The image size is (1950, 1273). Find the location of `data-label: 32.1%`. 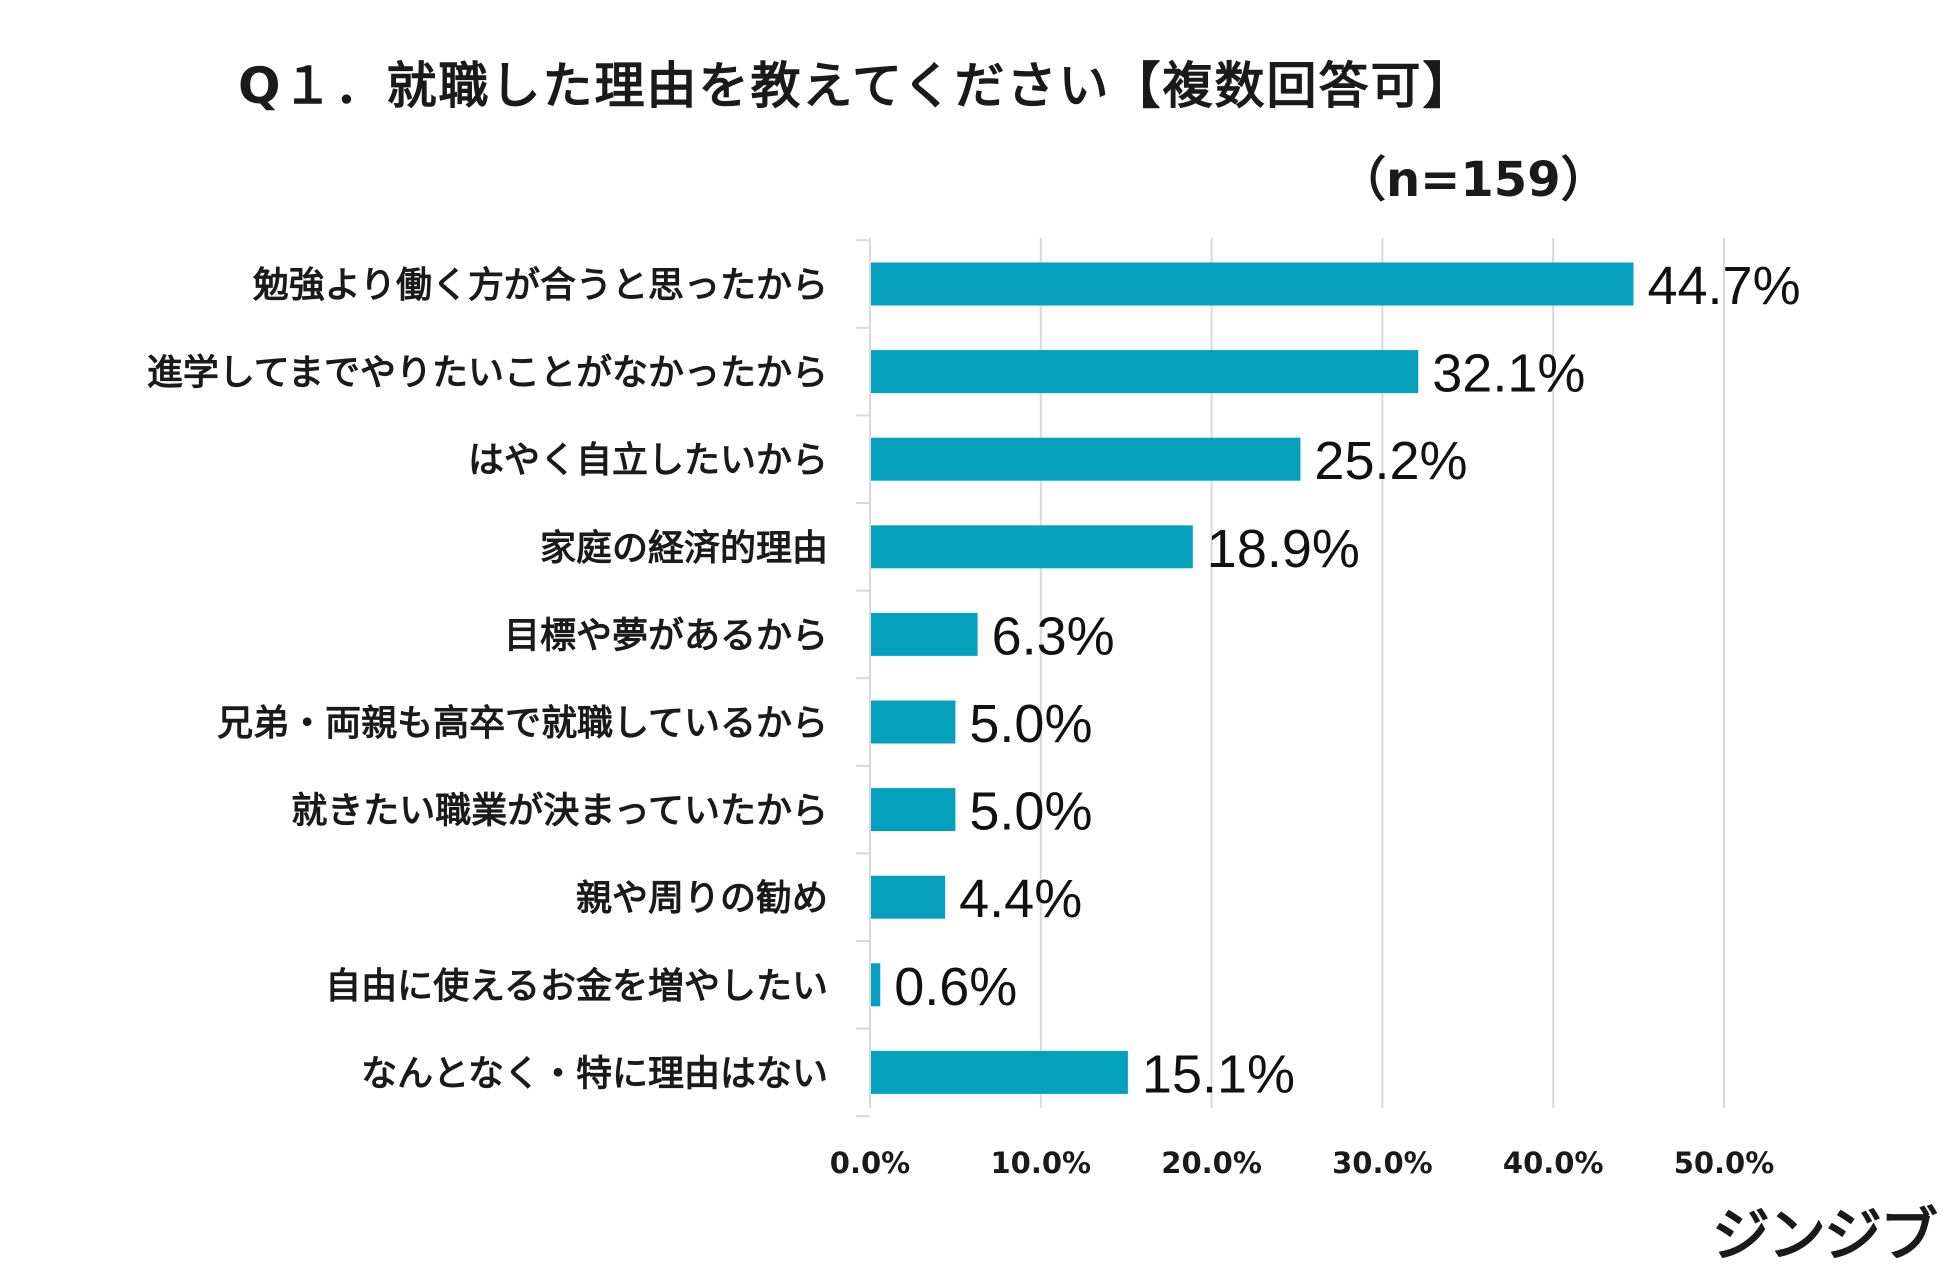

data-label: 32.1% is located at coordinates (1508, 374).